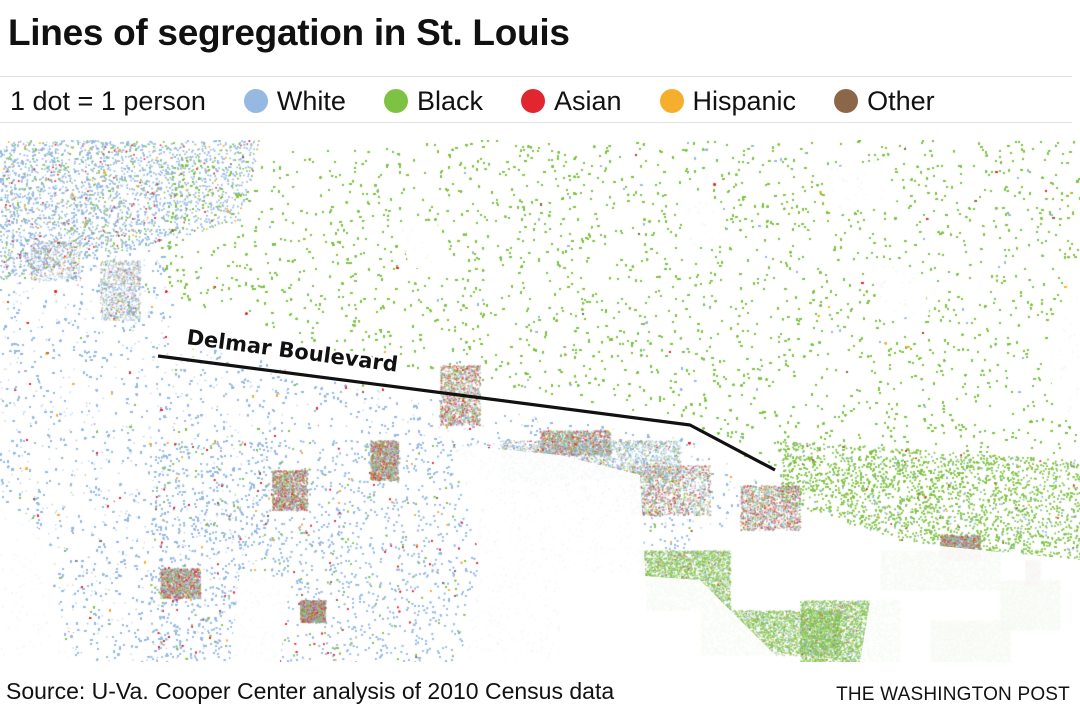 The width and height of the screenshot is (1080, 715). What do you see at coordinates (846, 101) in the screenshot?
I see `legend-swatch-other` at bounding box center [846, 101].